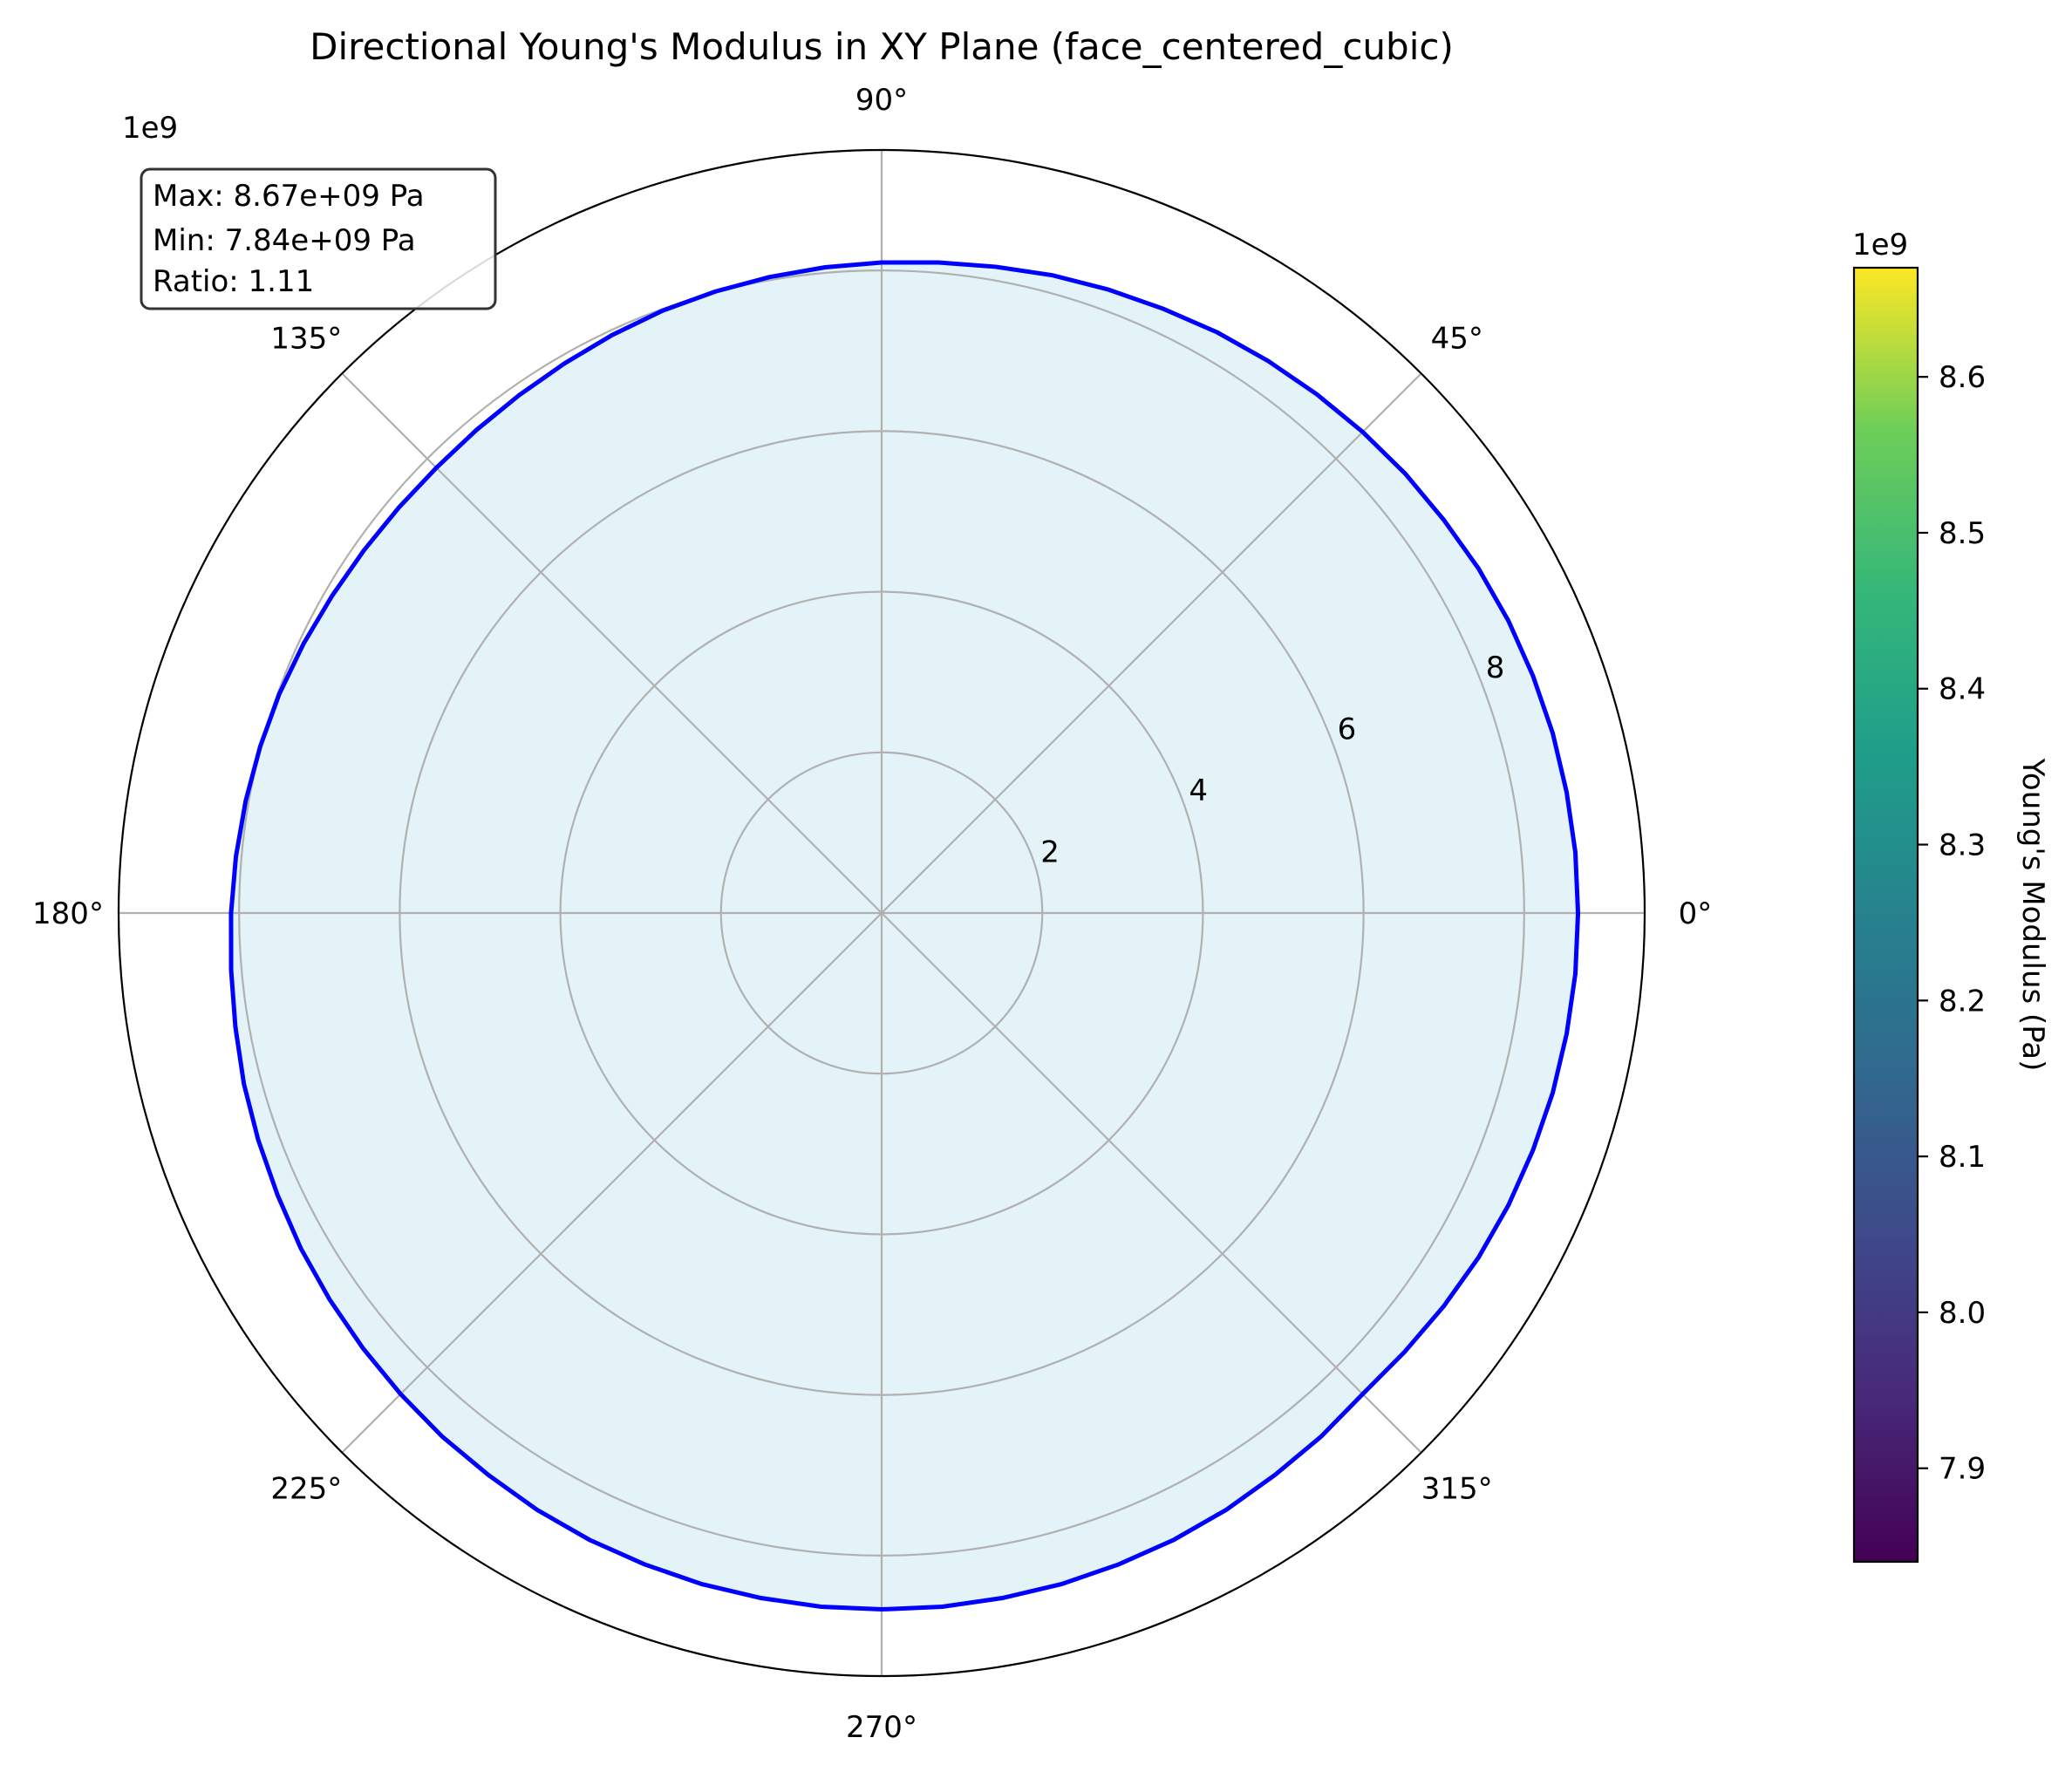  Describe the element at coordinates (1457, 339) in the screenshot. I see `angle-tick-label: 45°` at that location.